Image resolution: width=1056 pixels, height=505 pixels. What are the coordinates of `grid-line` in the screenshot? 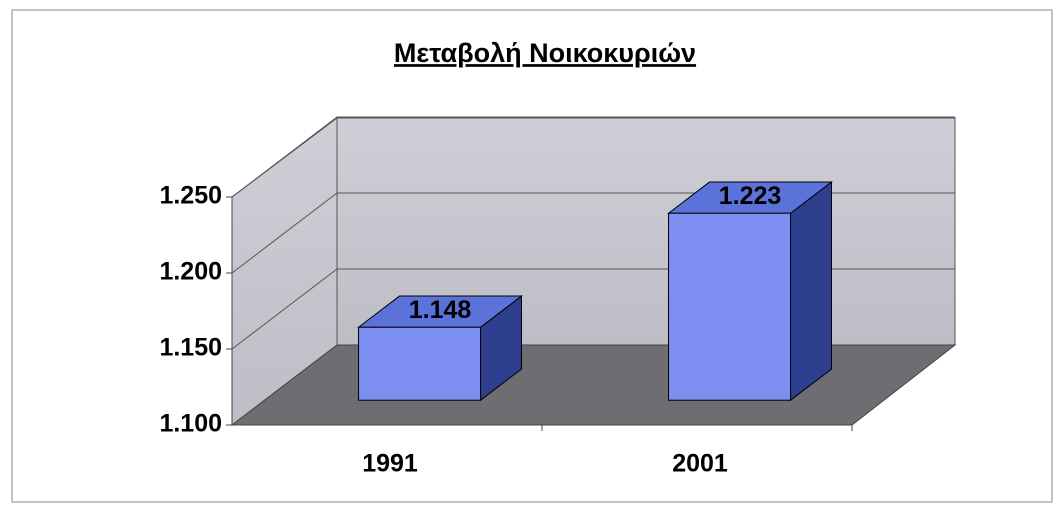 It's located at (593, 157).